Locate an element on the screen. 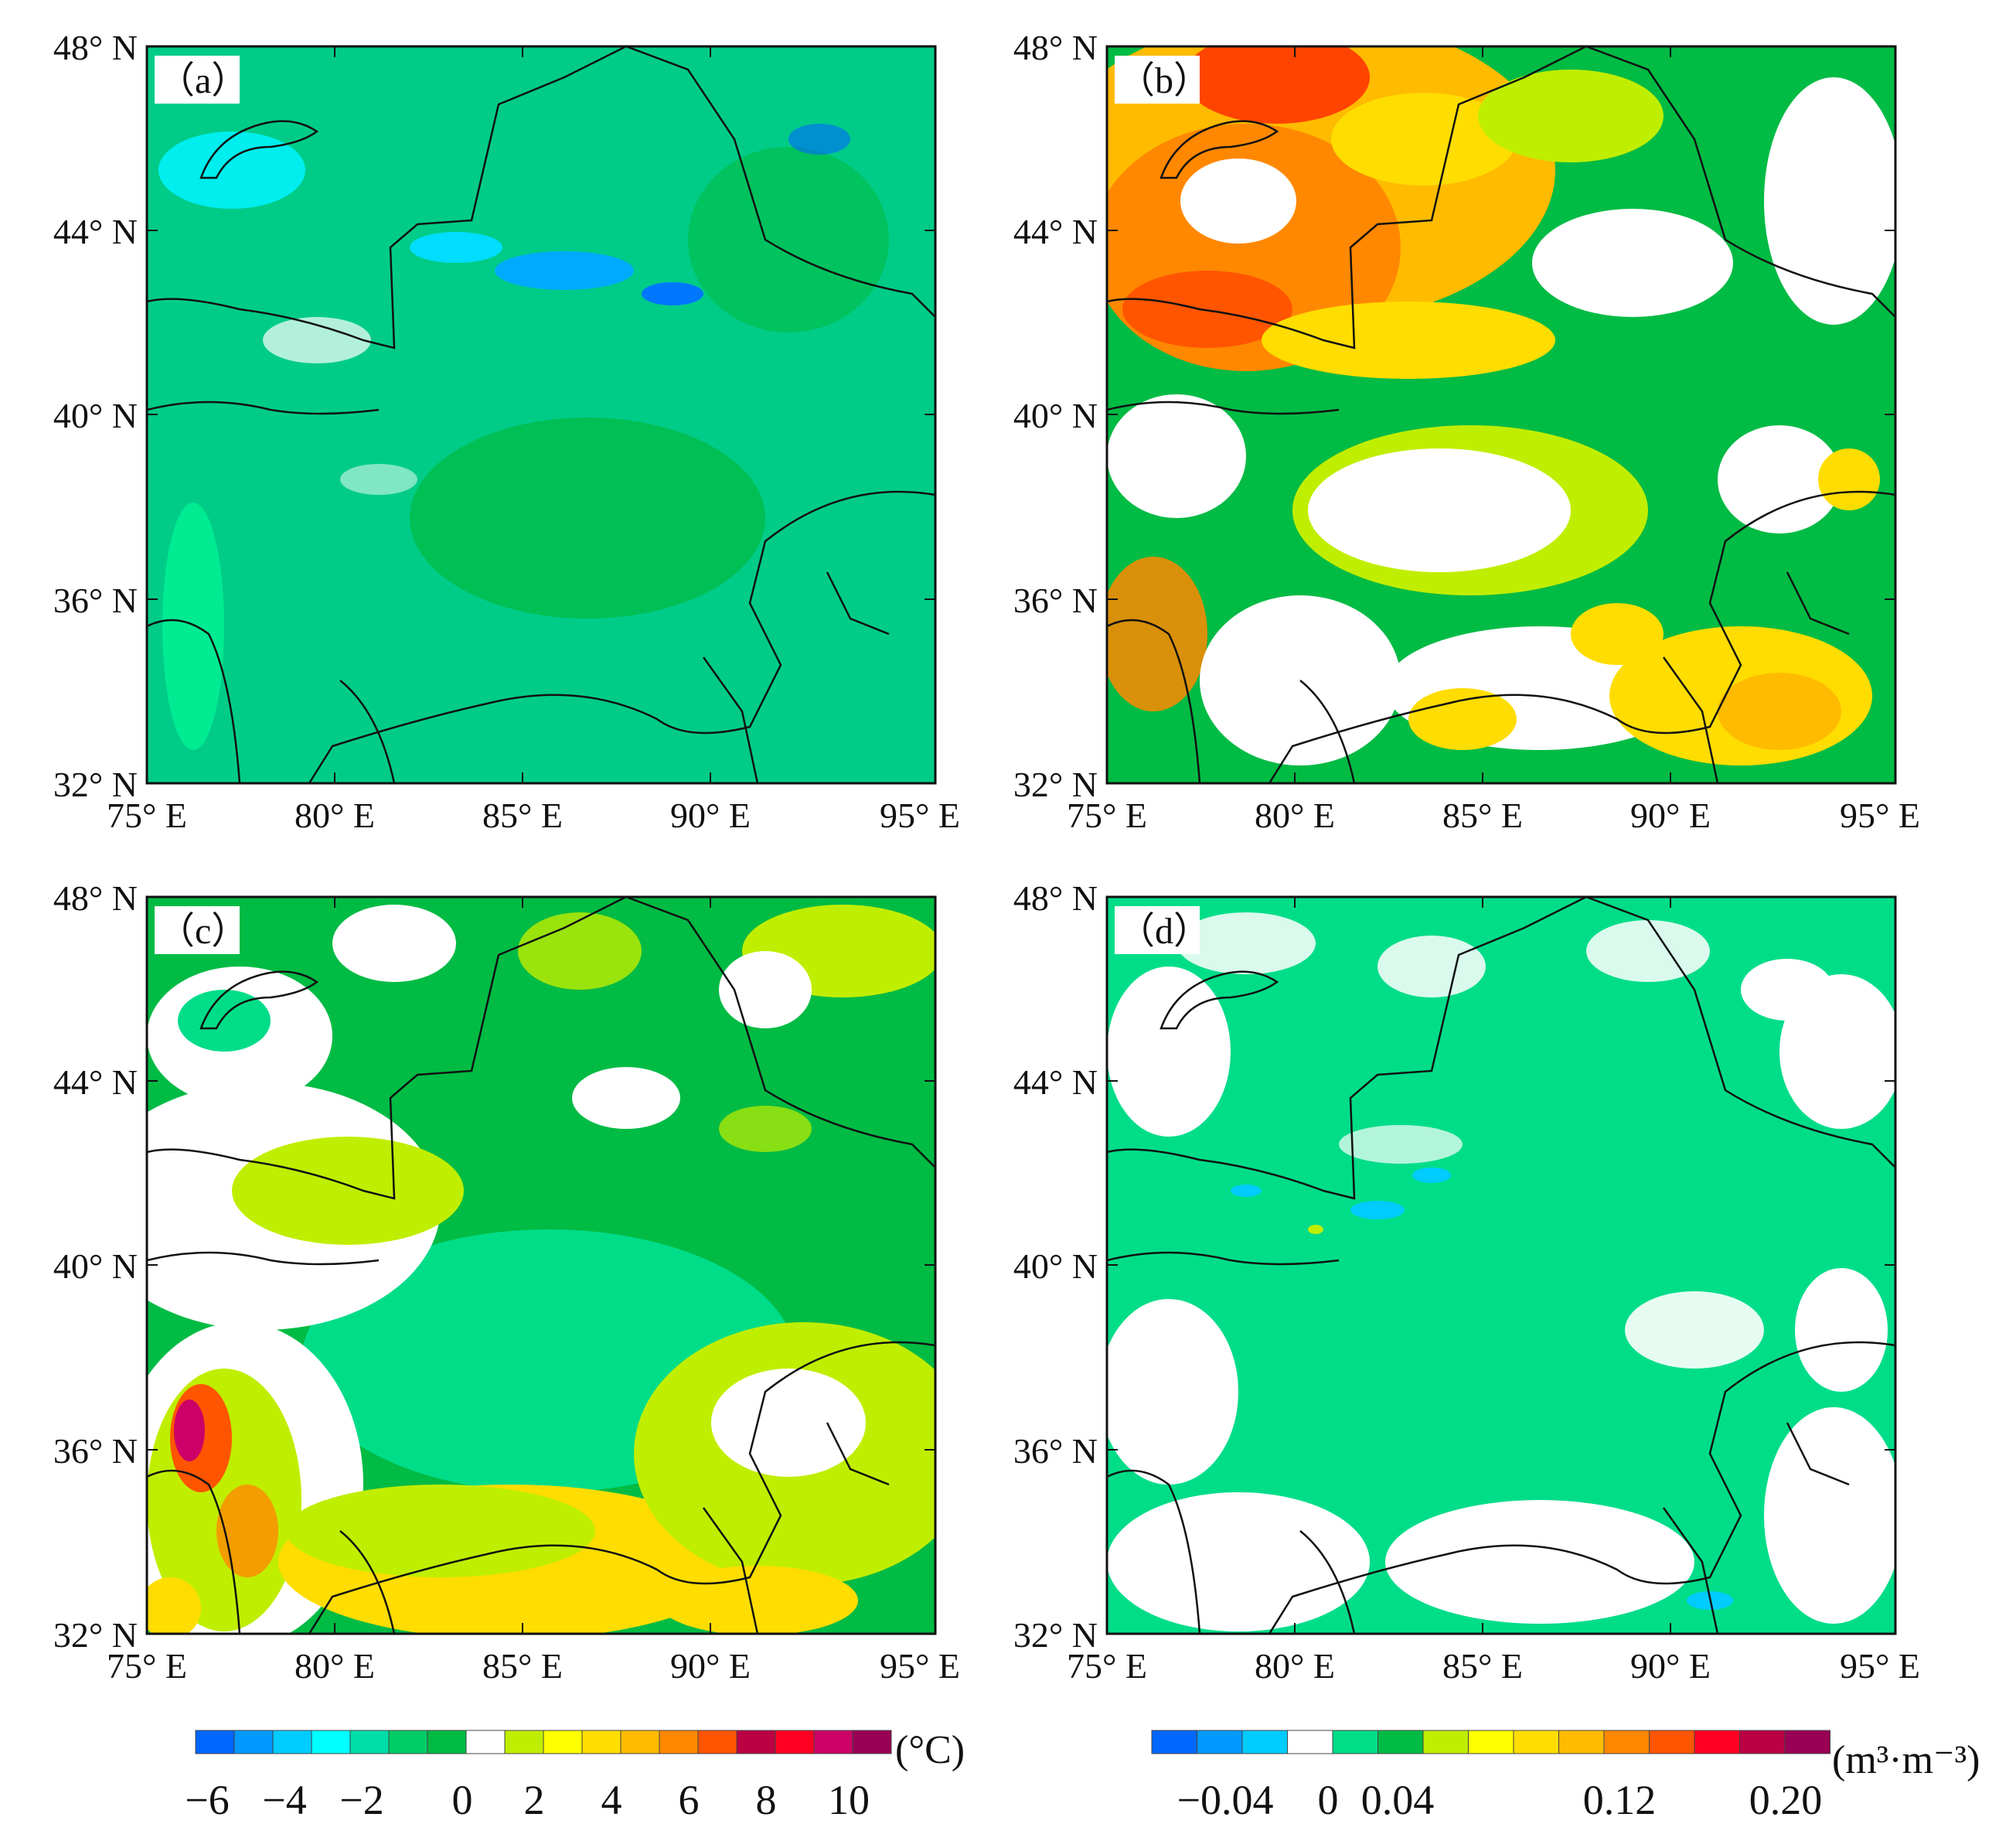 The image size is (2016, 1841). colorbar-label: 0.20 is located at coordinates (1786, 1800).